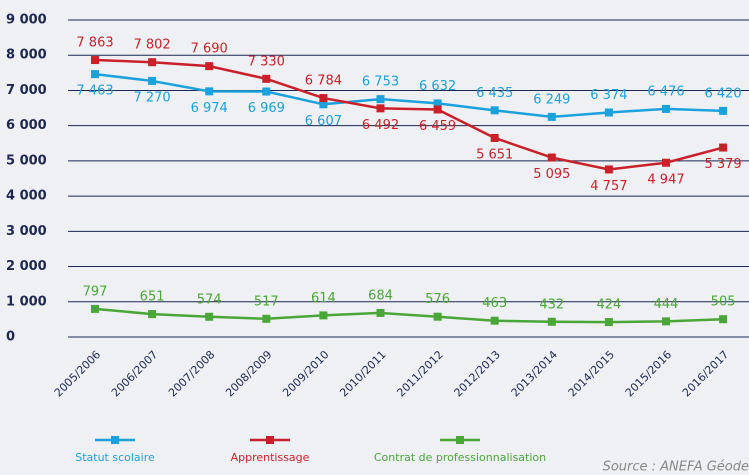  What do you see at coordinates (209, 299) in the screenshot?
I see `value-label: 574` at bounding box center [209, 299].